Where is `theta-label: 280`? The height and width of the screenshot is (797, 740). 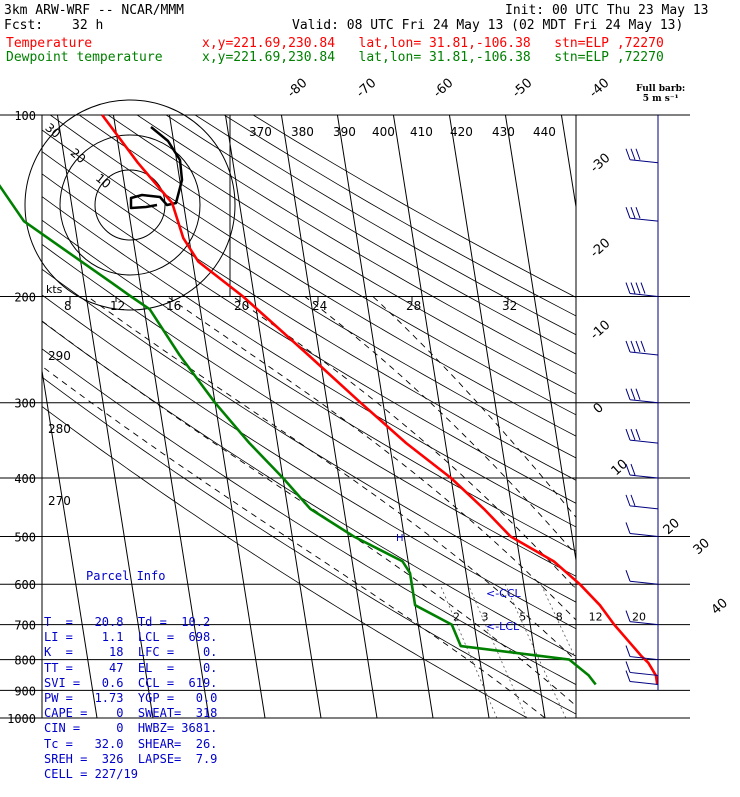
theta-label: 280 is located at coordinates (59, 429).